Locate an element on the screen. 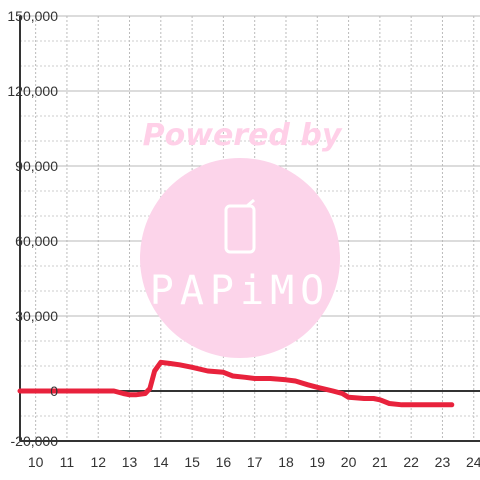 The height and width of the screenshot is (480, 480). y-tick-label: 60,000 is located at coordinates (36, 241).